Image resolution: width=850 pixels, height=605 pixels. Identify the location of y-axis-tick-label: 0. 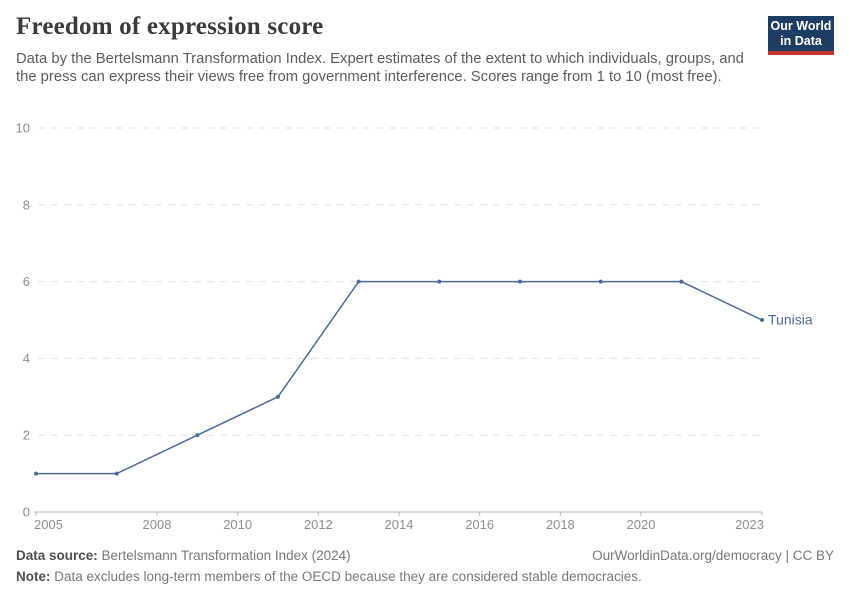
(26, 512).